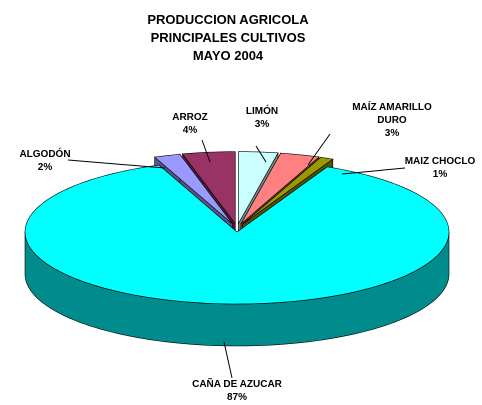  Describe the element at coordinates (190, 124) in the screenshot. I see `slice-label: ARROZ 4%` at that location.